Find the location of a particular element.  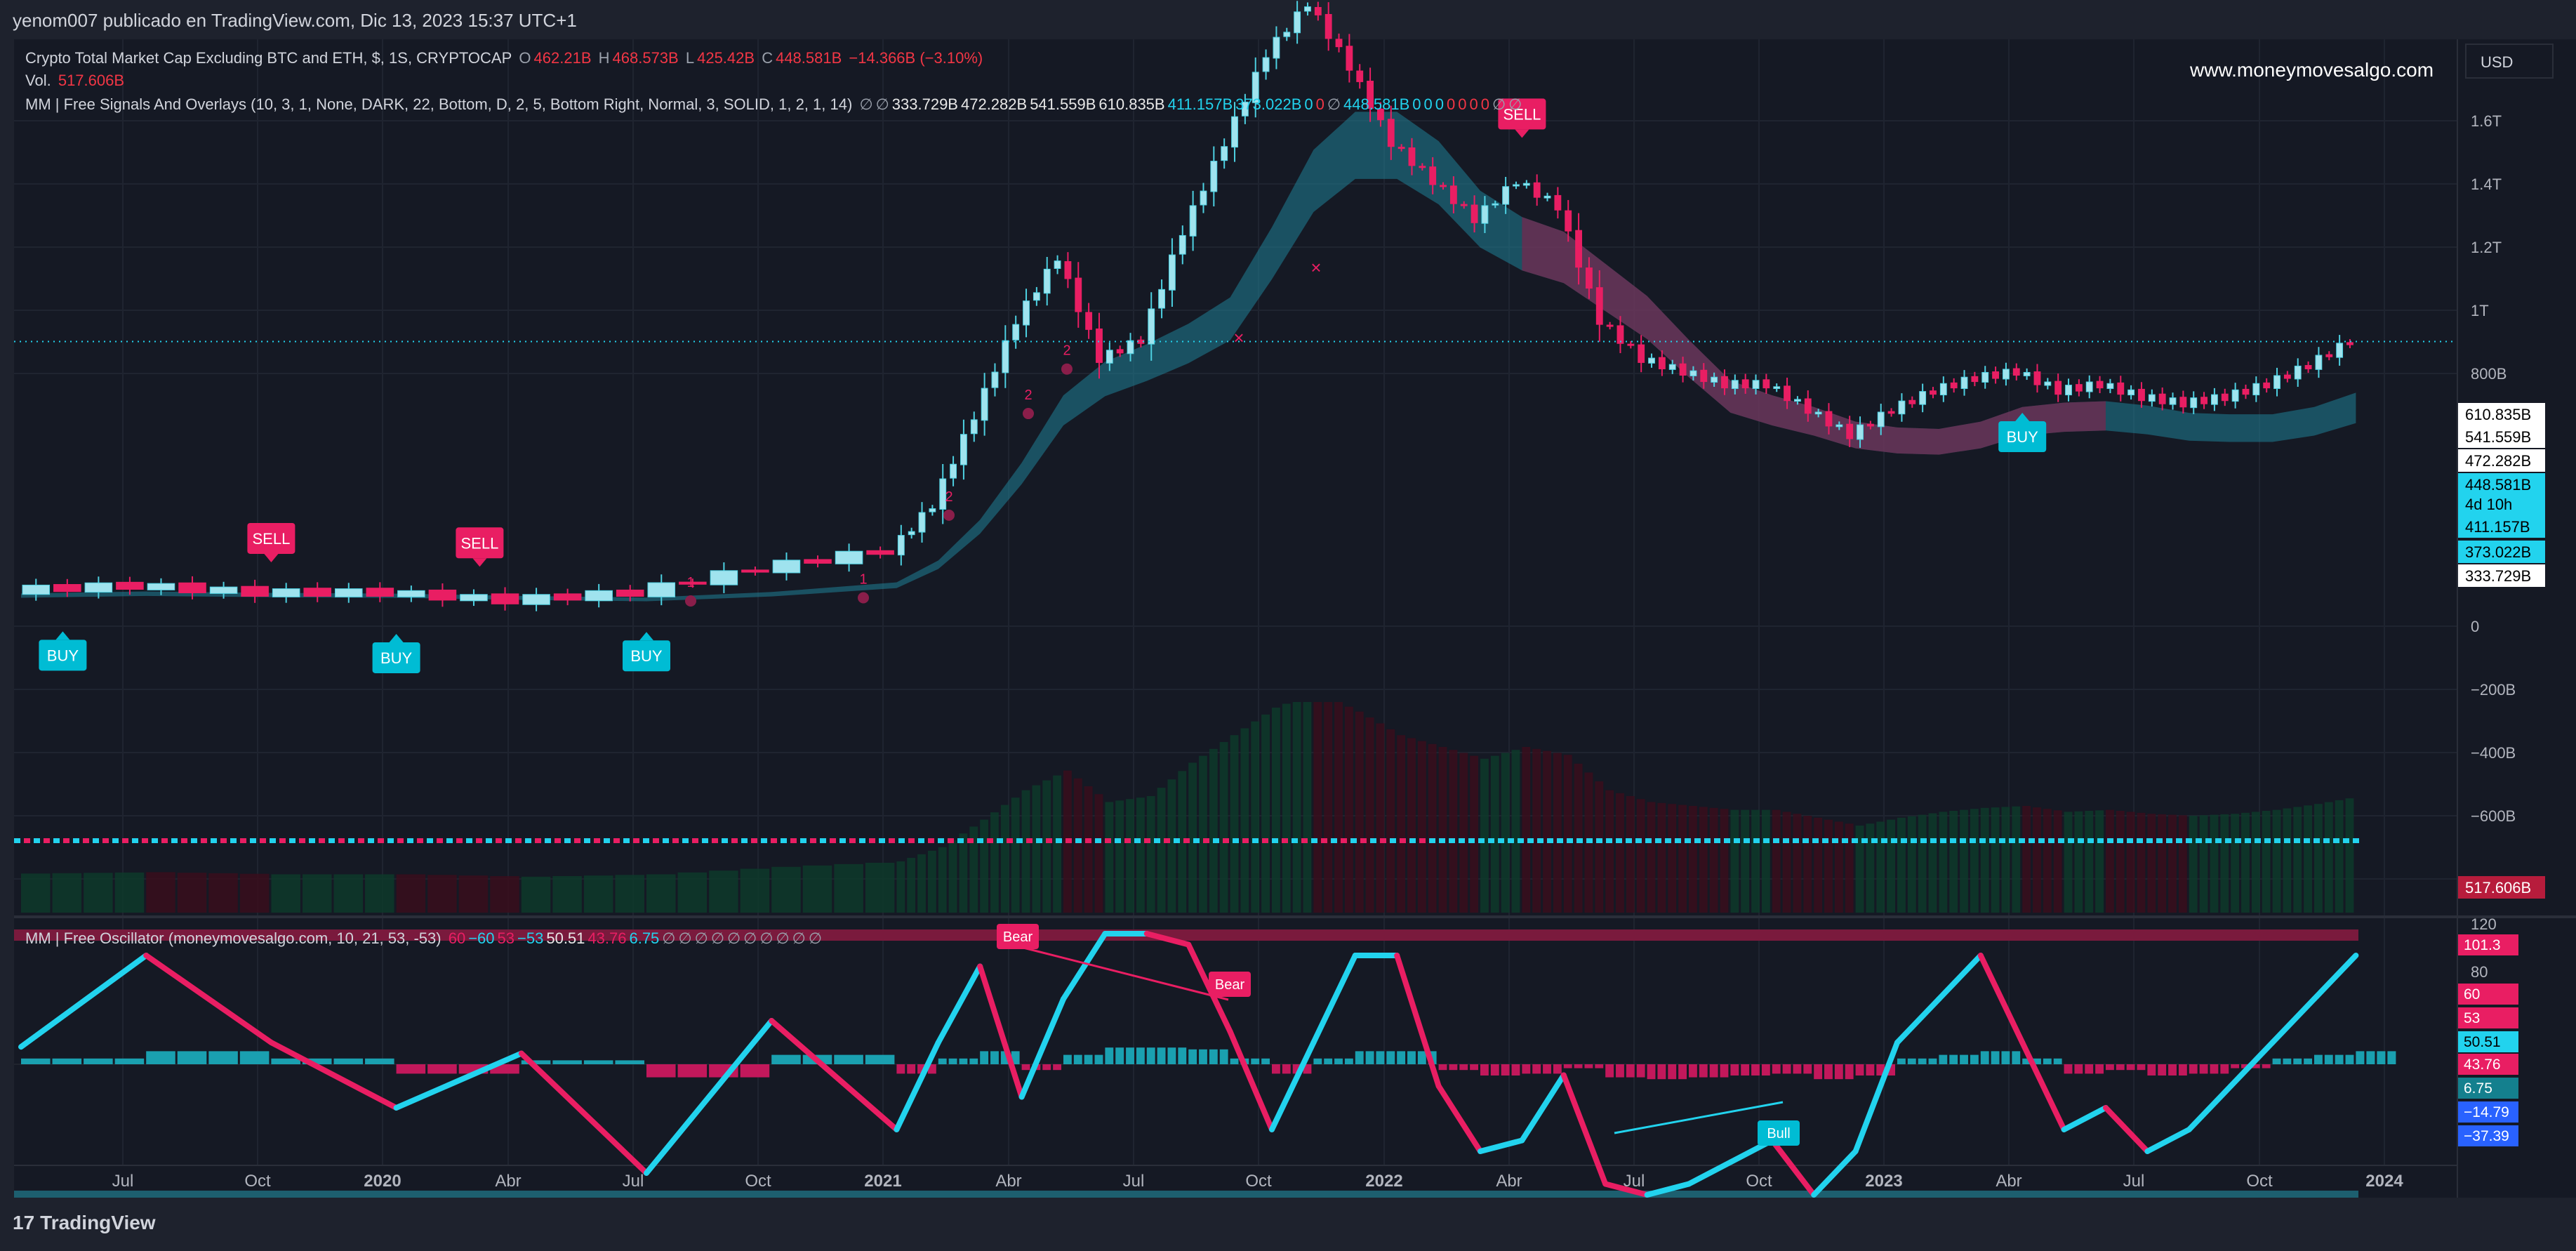

currency-selector: USD is located at coordinates (2510, 61).